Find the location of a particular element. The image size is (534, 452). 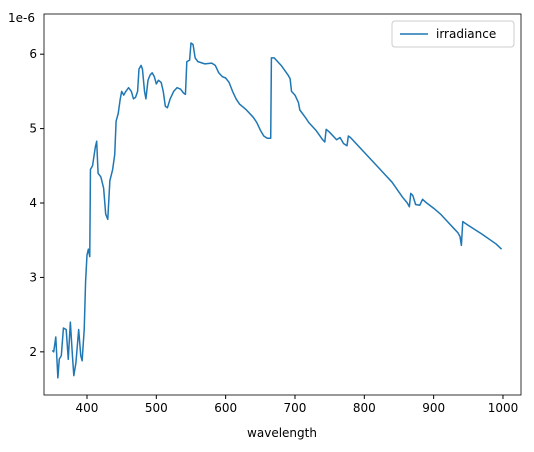

y-tick-label: 3 is located at coordinates (33, 277).